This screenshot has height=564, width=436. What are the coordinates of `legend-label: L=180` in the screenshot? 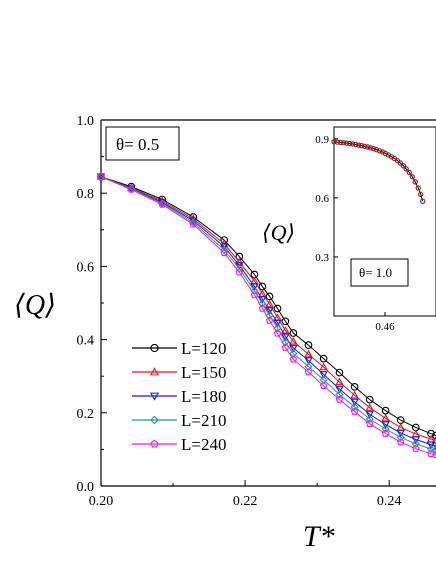 It's located at (203, 396).